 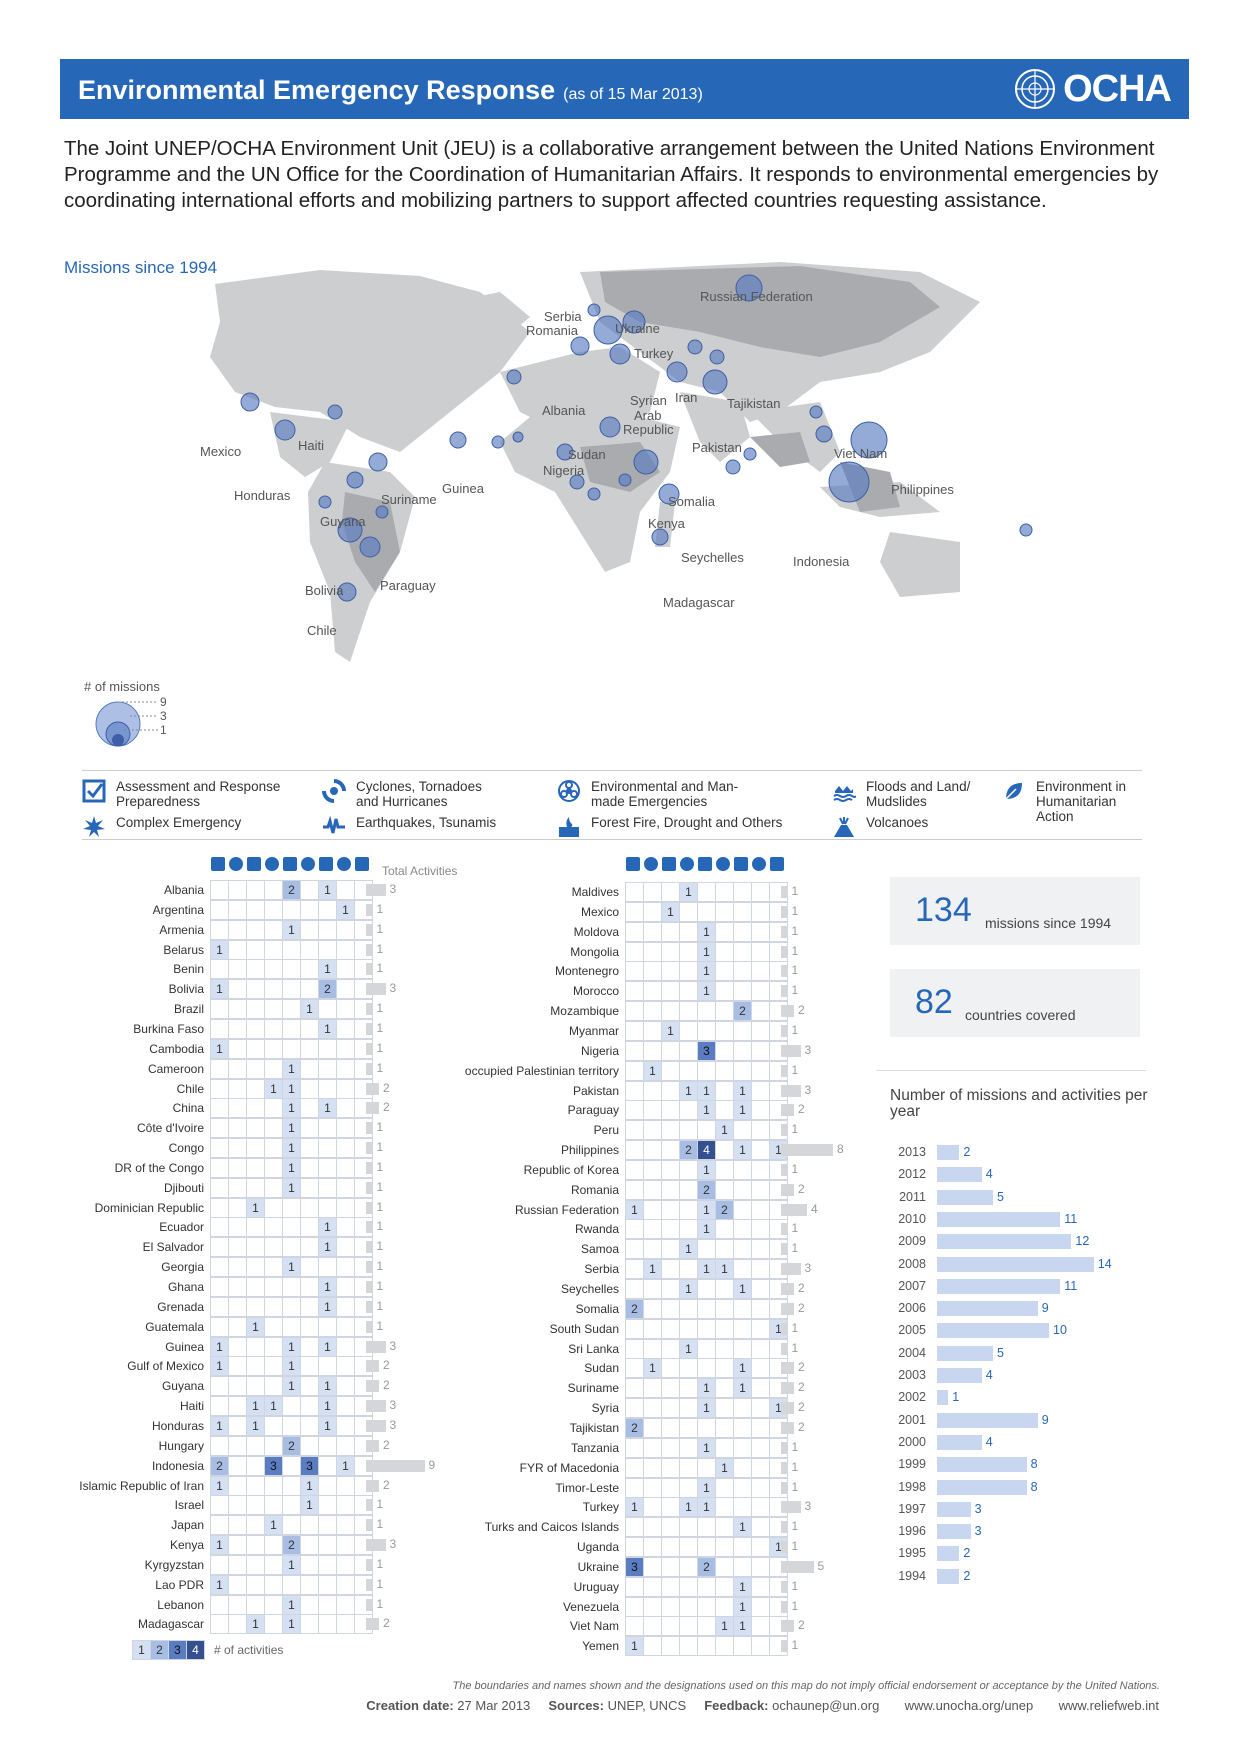 I want to click on legend-floods: Floods and Land/ Mudslides, so click(x=909, y=794).